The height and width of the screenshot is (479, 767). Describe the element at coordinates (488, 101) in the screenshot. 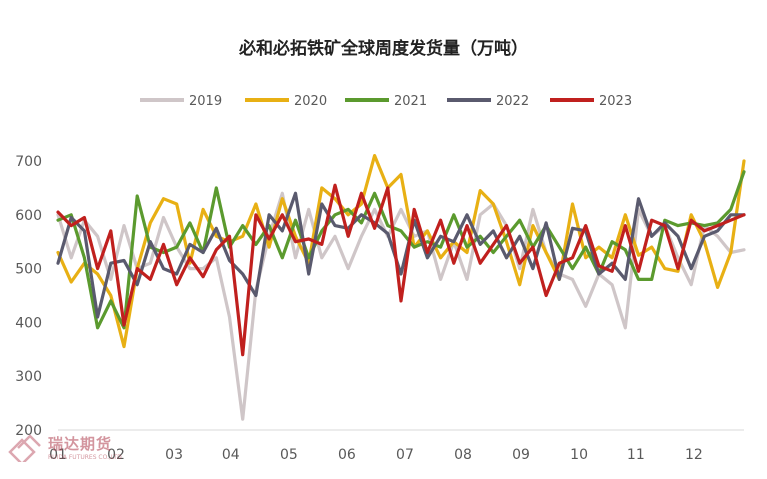

I see `legend-item-2022: 2022` at that location.